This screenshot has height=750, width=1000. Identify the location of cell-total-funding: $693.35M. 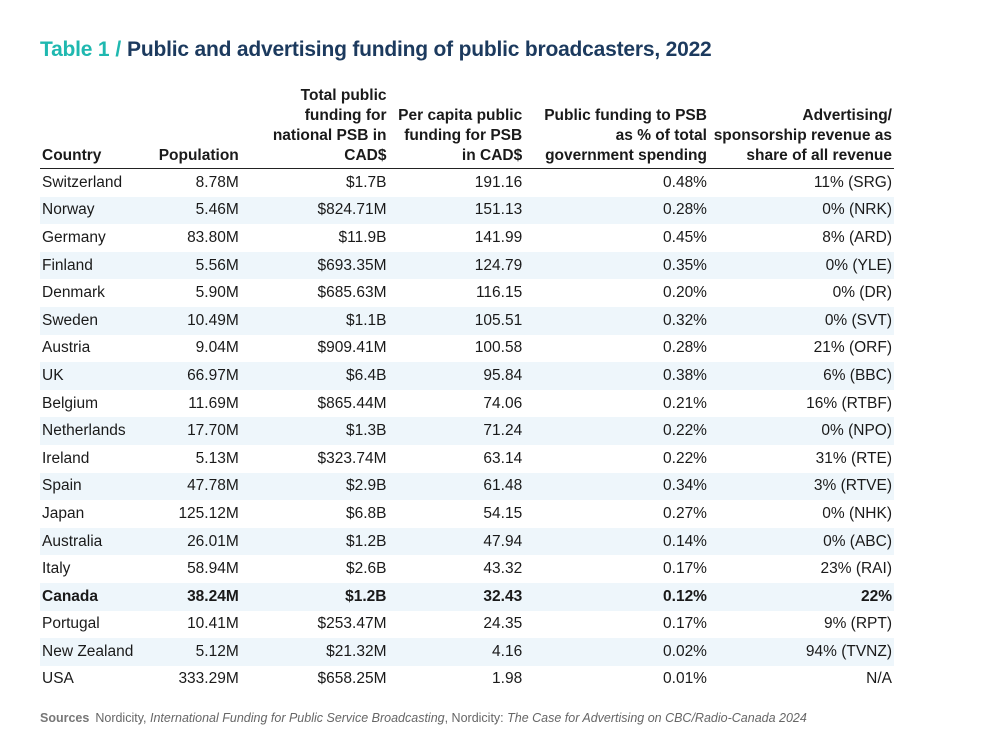
(314, 265).